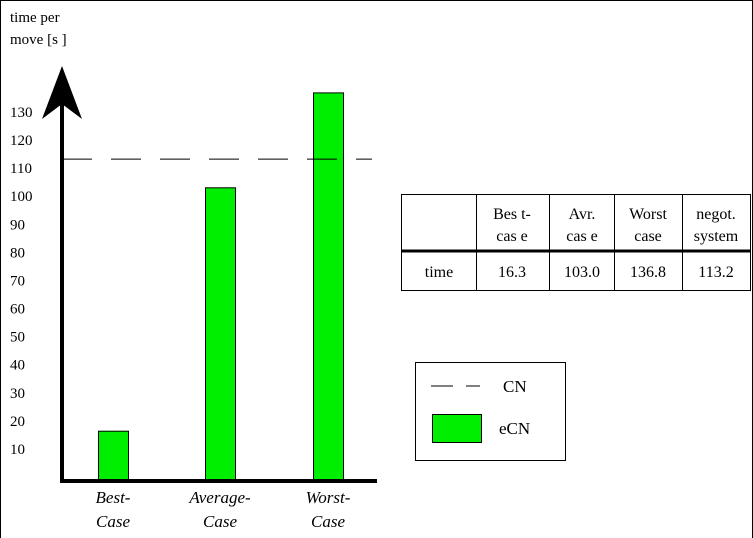 The width and height of the screenshot is (753, 538). Describe the element at coordinates (17, 253) in the screenshot. I see `y-tick-label-80: 80` at that location.